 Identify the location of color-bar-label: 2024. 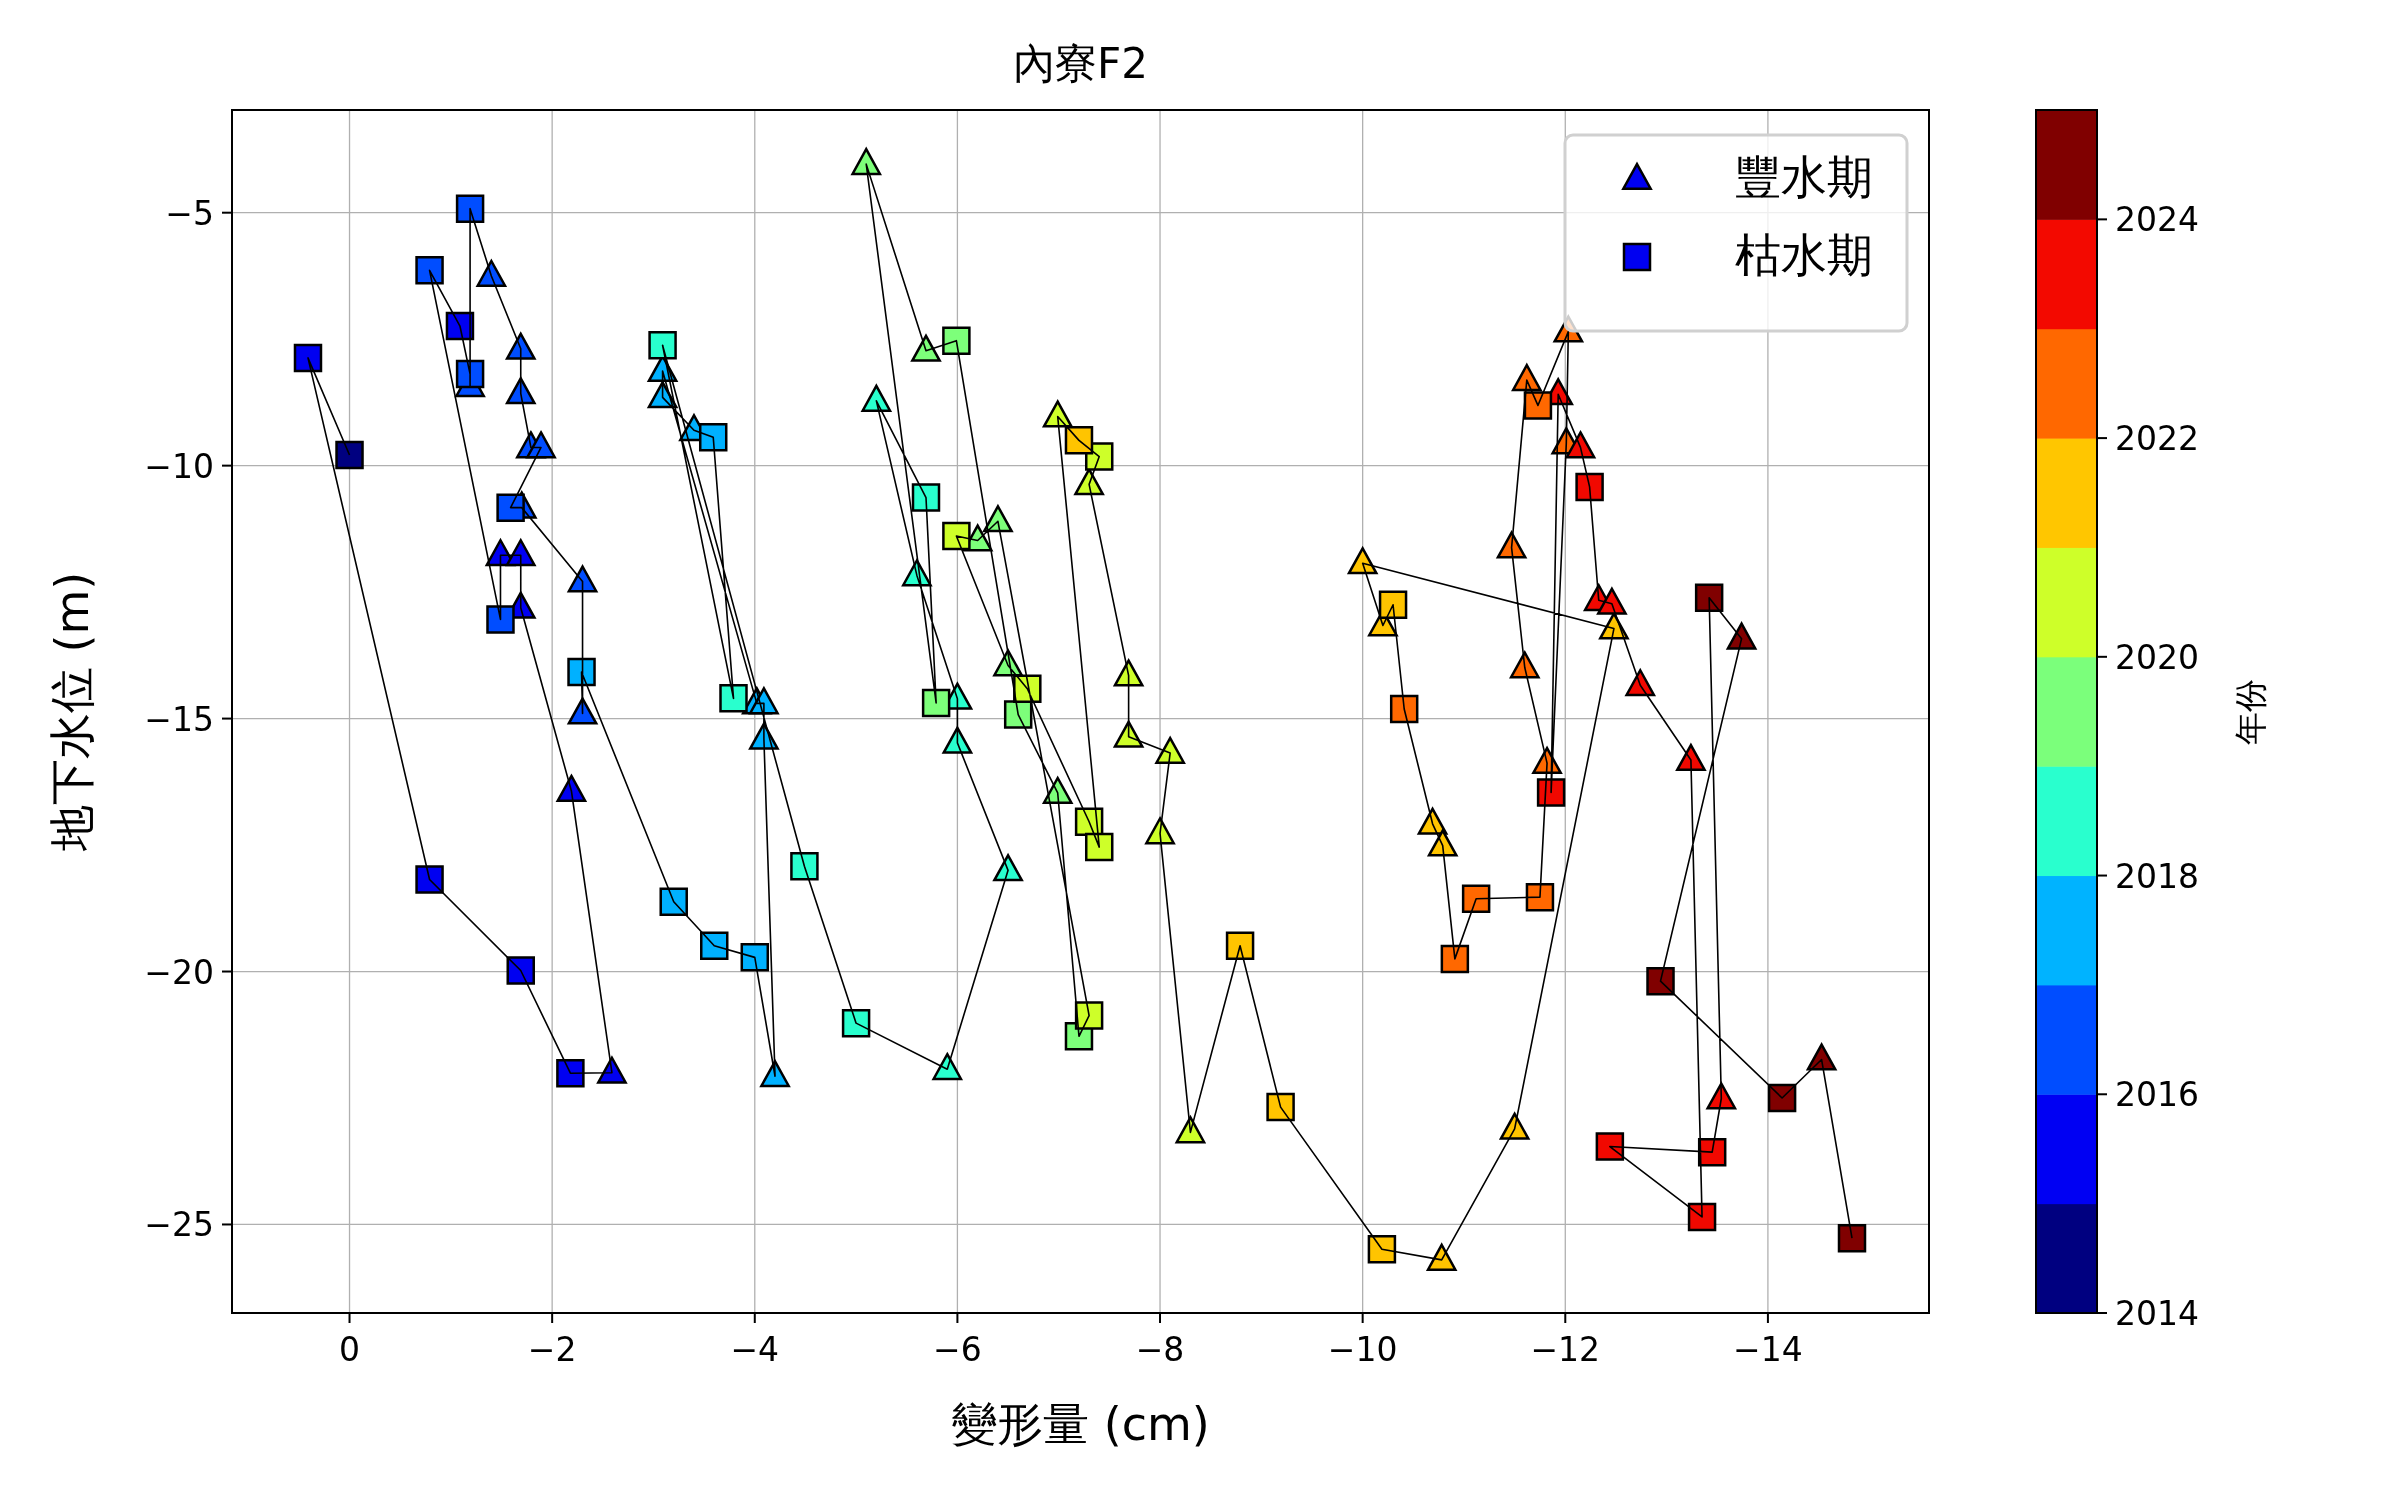
(2157, 220).